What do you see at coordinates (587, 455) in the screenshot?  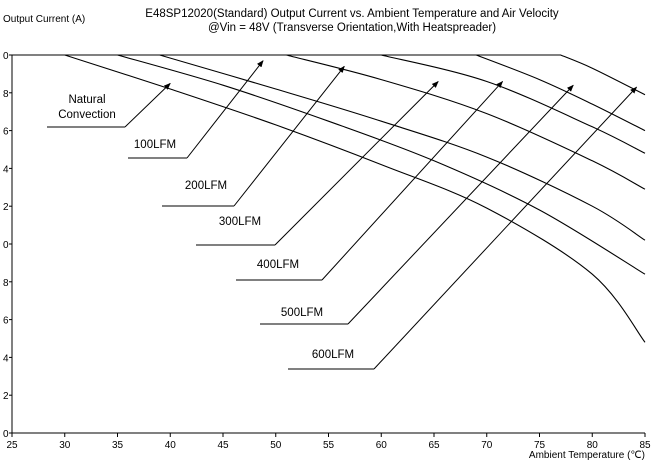 I see `x-axis-label: Ambient Temperature (℃)` at bounding box center [587, 455].